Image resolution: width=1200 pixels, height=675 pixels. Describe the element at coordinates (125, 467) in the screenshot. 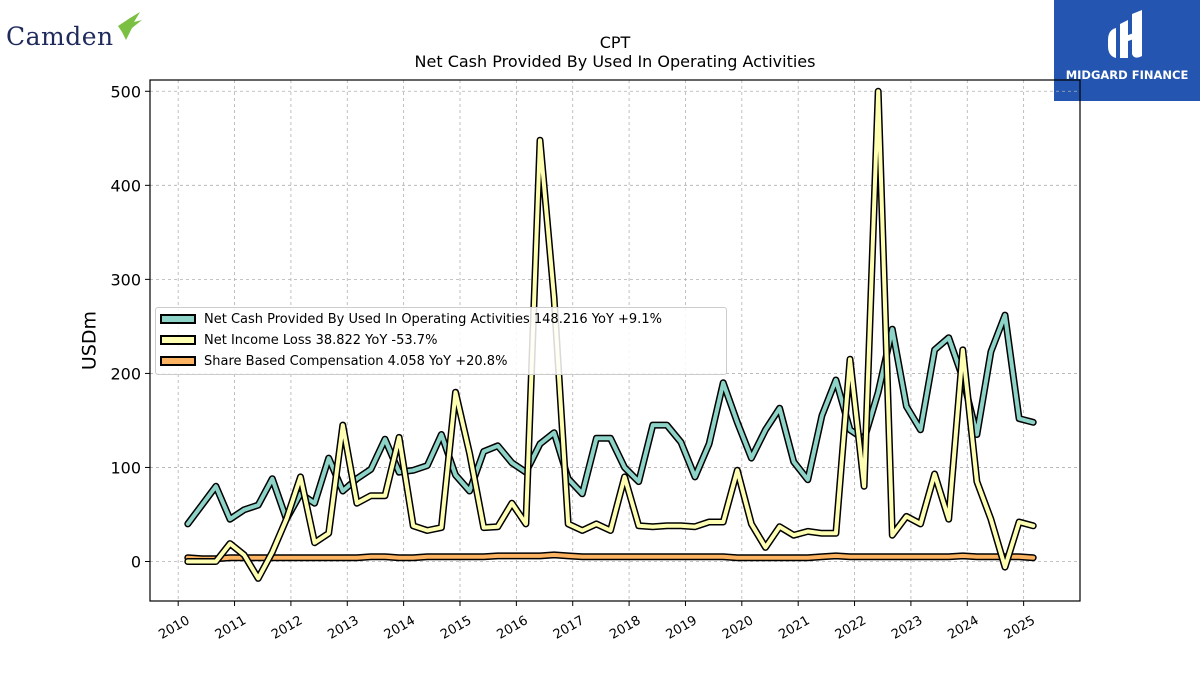

I see `y-tick-label: 100` at that location.